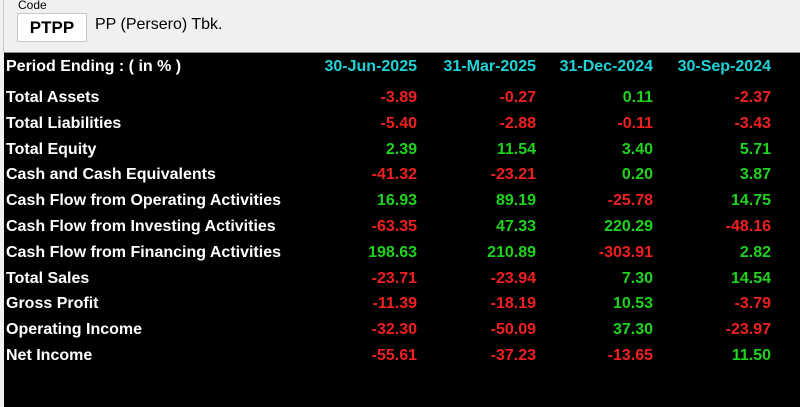 Image resolution: width=800 pixels, height=407 pixels. I want to click on cell-value: -23.71, so click(394, 278).